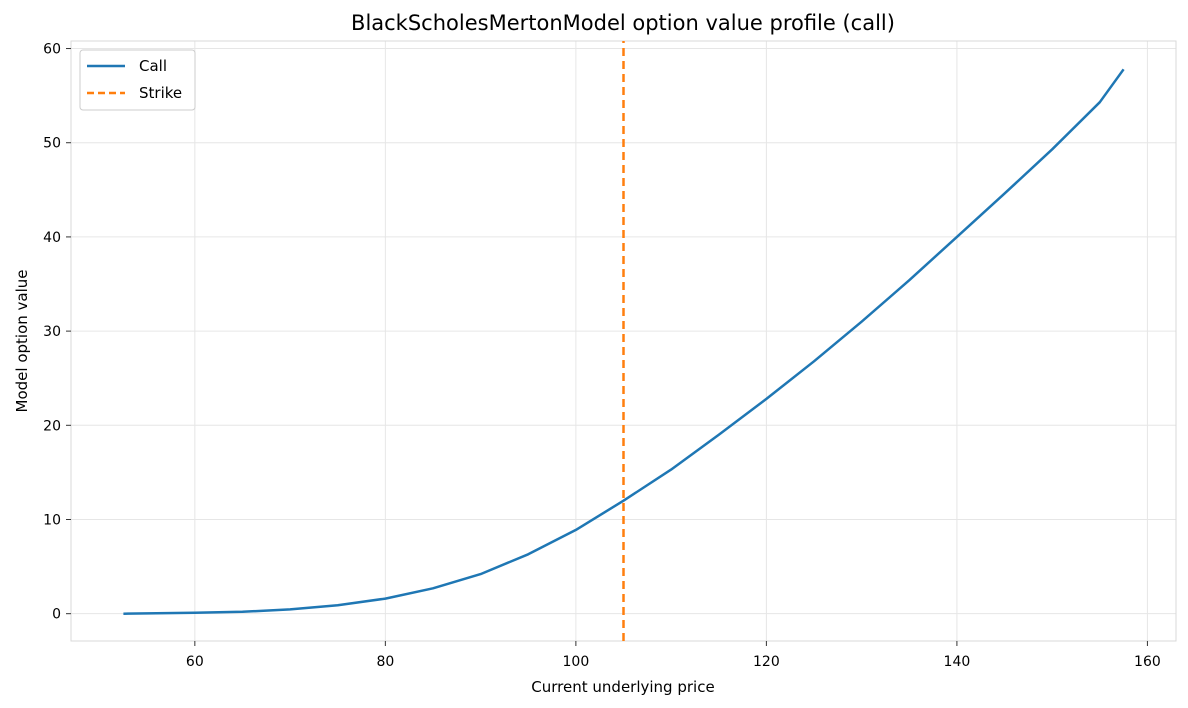 The image size is (1188, 708). I want to click on y-tick-label: 40, so click(52, 238).